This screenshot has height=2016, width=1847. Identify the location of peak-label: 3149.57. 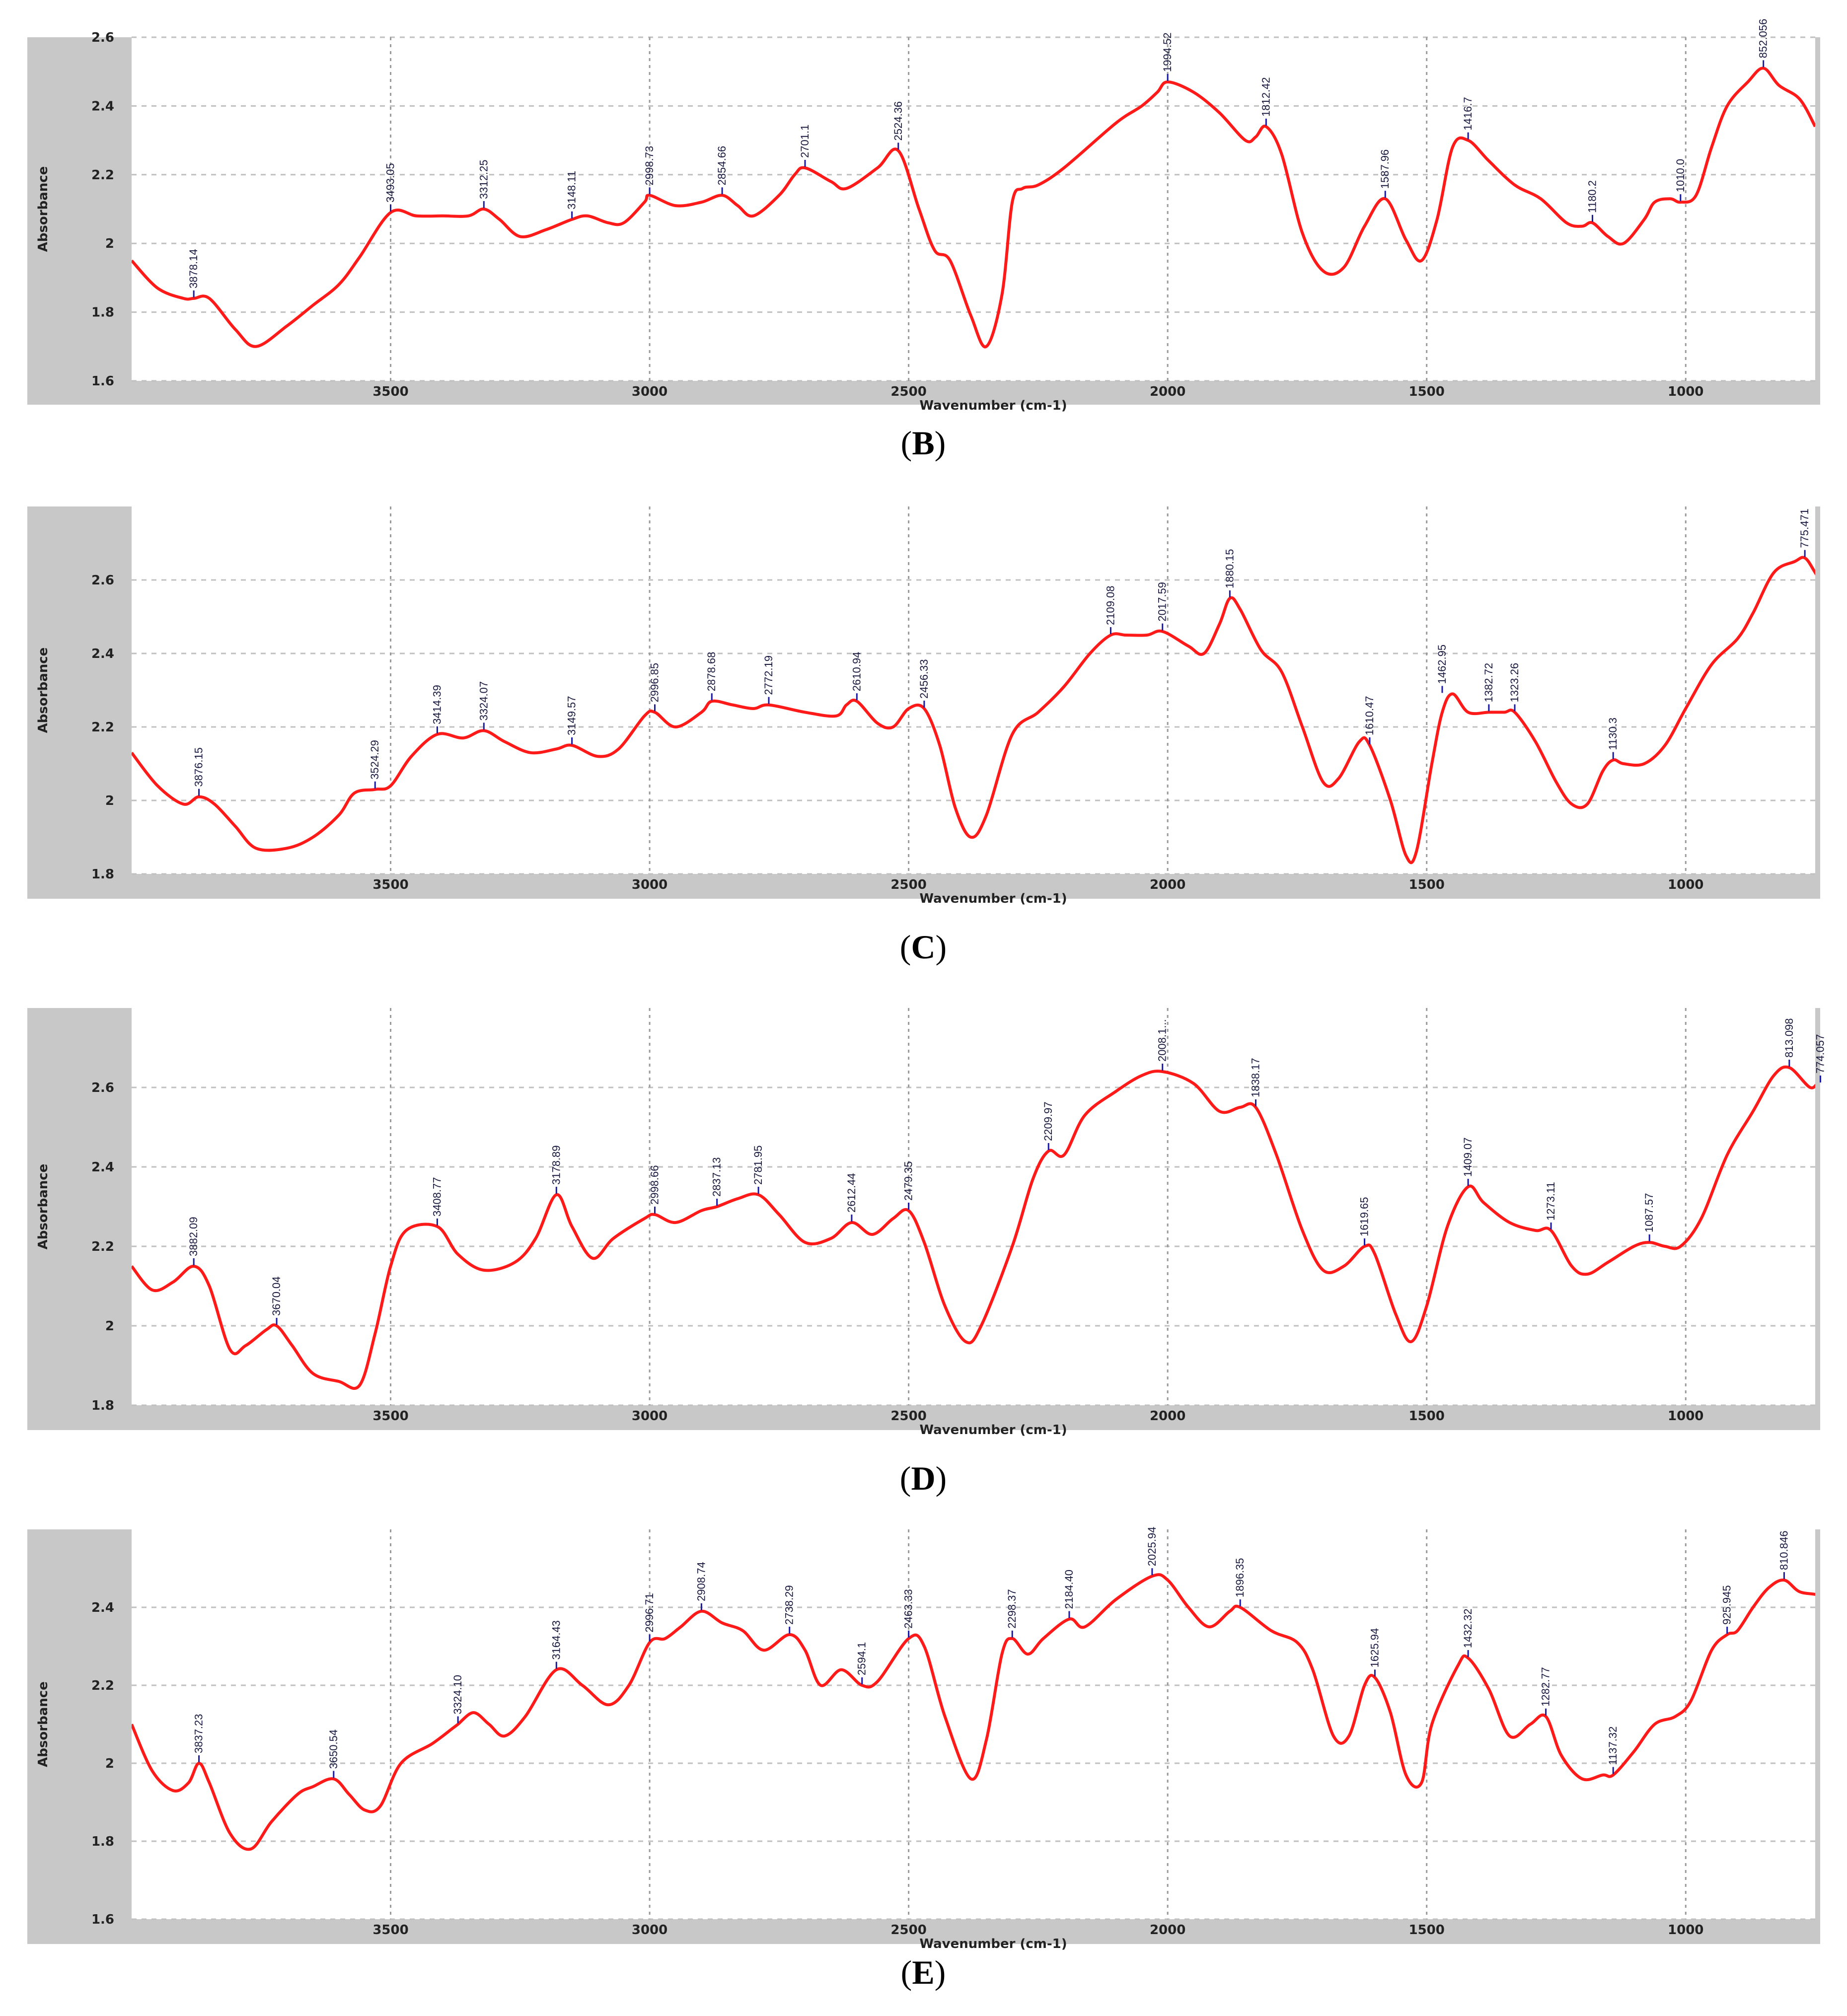
(572, 715).